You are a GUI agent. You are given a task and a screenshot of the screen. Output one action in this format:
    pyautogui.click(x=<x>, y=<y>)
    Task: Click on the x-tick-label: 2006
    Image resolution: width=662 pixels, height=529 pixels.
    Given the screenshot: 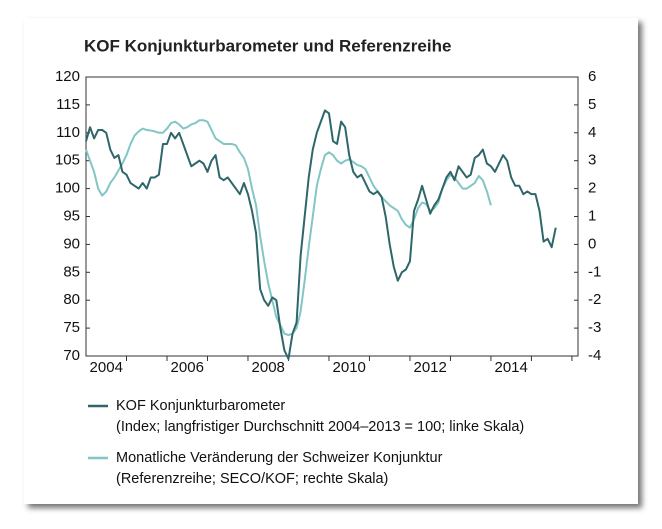 What is the action you would take?
    pyautogui.click(x=187, y=367)
    